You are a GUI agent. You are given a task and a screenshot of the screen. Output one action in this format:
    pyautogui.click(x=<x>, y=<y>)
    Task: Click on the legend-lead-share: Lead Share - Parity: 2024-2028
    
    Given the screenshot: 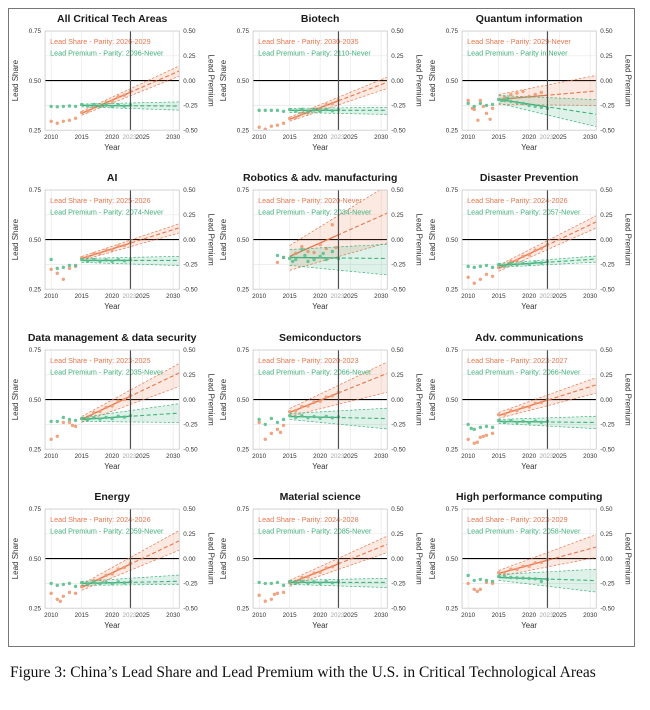 What is the action you would take?
    pyautogui.click(x=308, y=519)
    